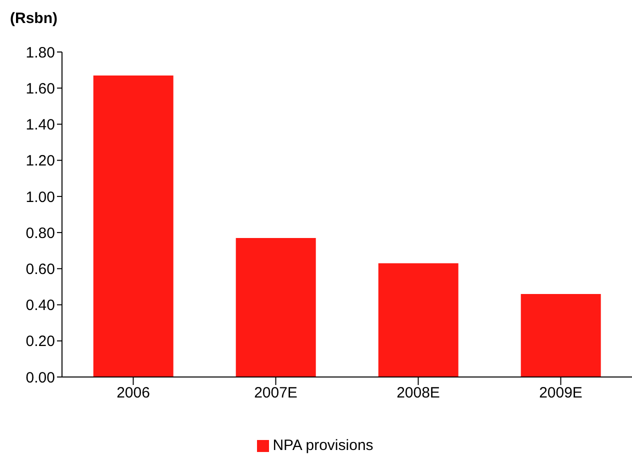 The height and width of the screenshot is (467, 632). Describe the element at coordinates (40, 161) in the screenshot. I see `y-tick-label: 1.20` at that location.